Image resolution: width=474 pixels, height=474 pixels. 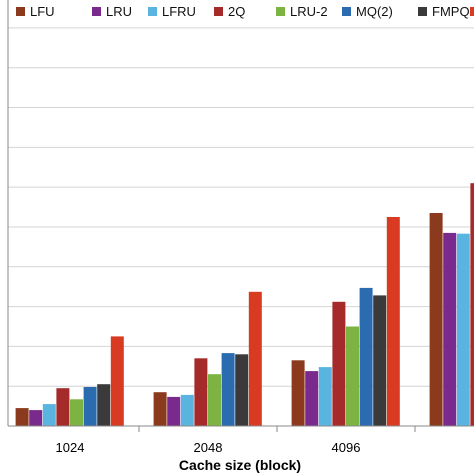 What do you see at coordinates (236, 11) in the screenshot?
I see `legend-label: 2Q` at bounding box center [236, 11].